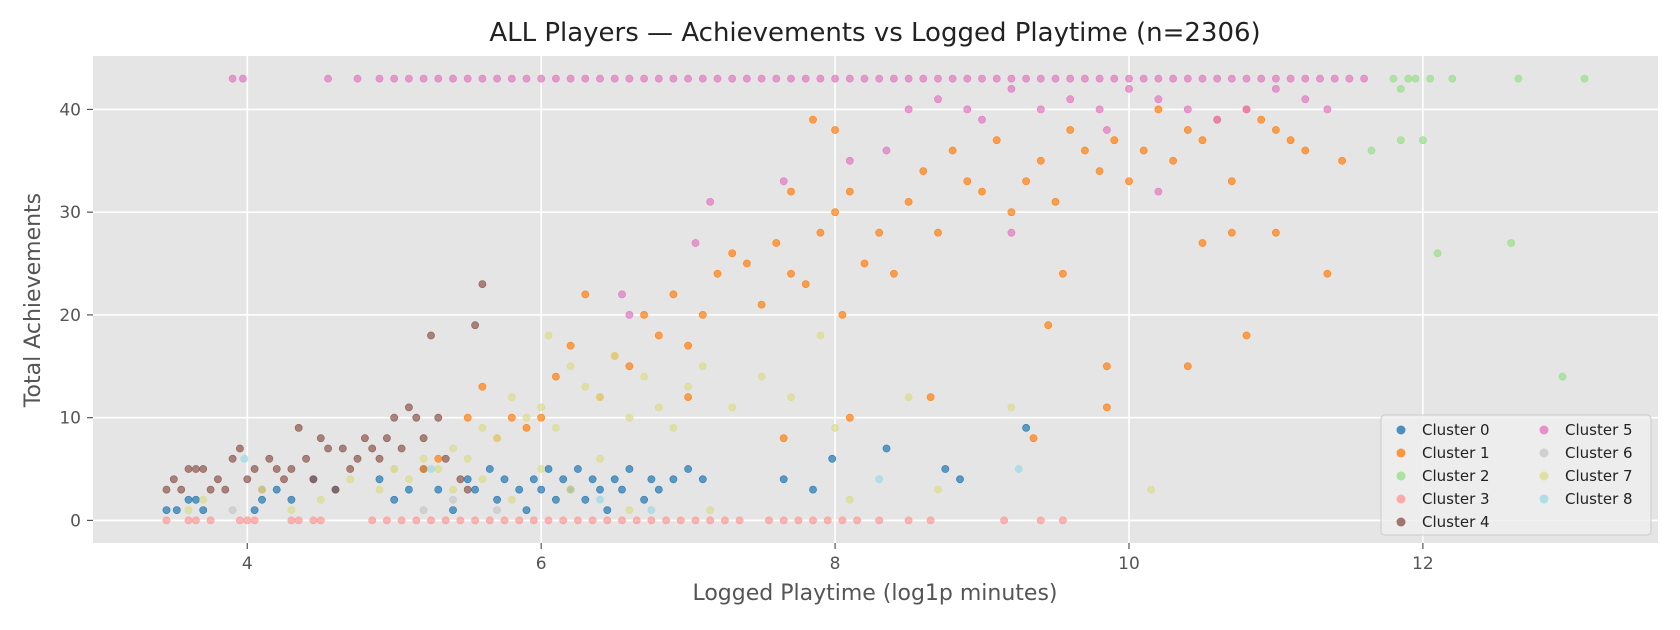 The width and height of the screenshot is (1680, 630). What do you see at coordinates (1599, 499) in the screenshot?
I see `legend-label: Cluster 8` at bounding box center [1599, 499].